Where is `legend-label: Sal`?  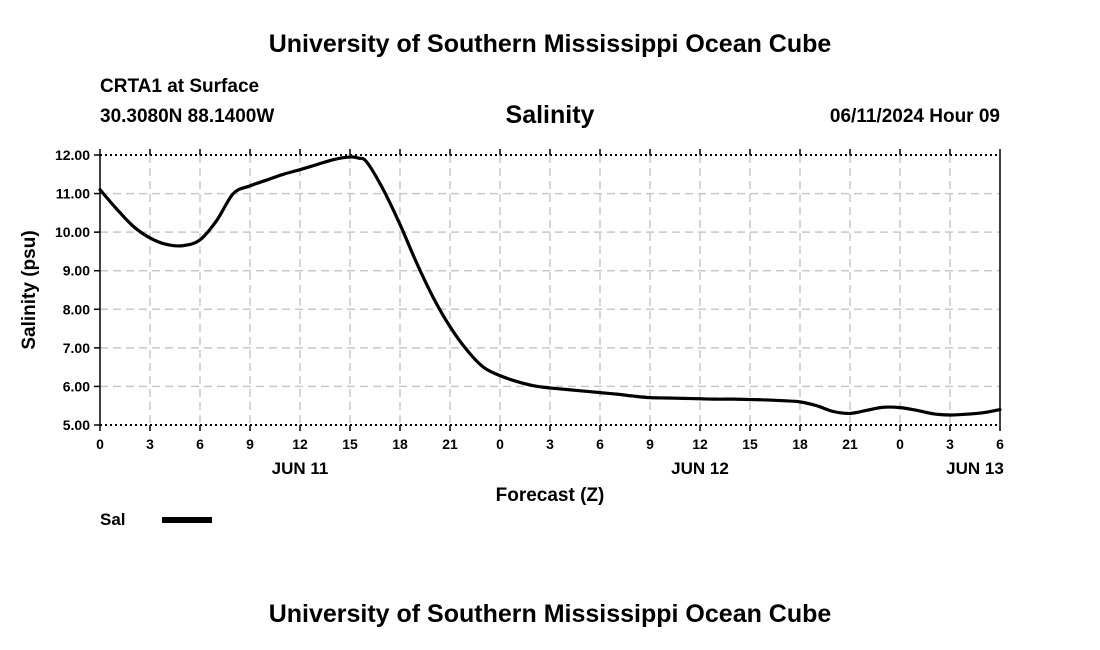
legend-label: Sal is located at coordinates (113, 519).